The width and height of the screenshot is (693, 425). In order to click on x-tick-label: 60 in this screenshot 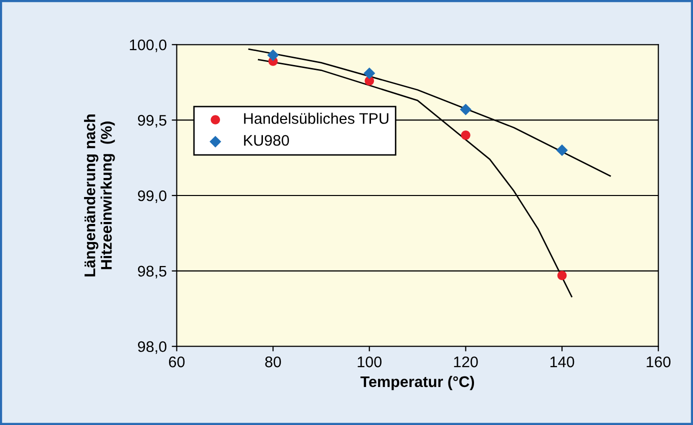, I will do `click(176, 362)`.